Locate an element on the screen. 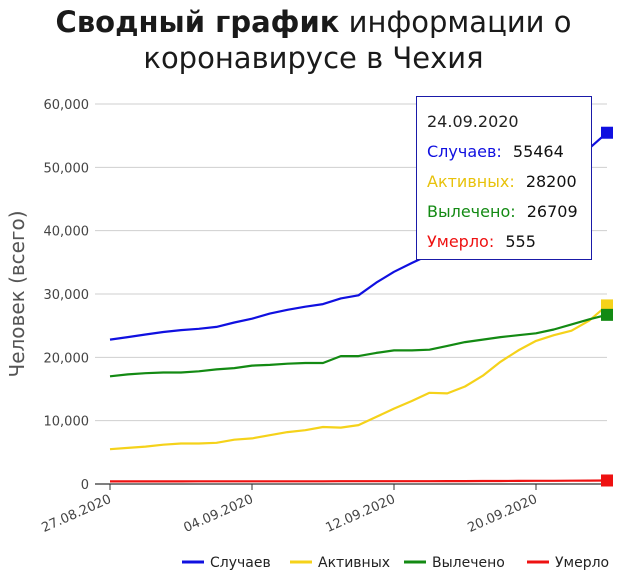 This screenshot has height=579, width=627. x-tick-label: 20.09.2020 is located at coordinates (503, 514).